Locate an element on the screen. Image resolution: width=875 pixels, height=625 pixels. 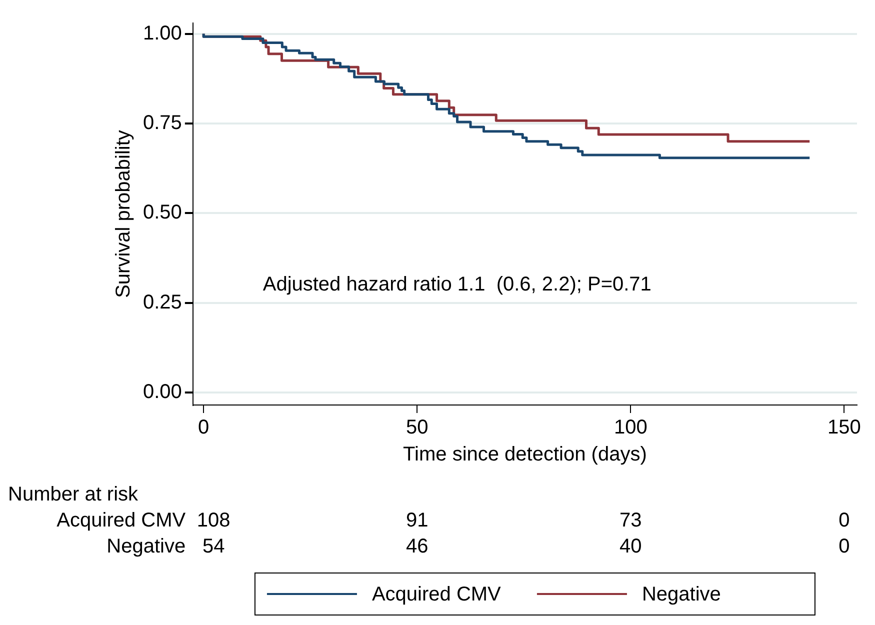
legend-label: Negative is located at coordinates (681, 595).